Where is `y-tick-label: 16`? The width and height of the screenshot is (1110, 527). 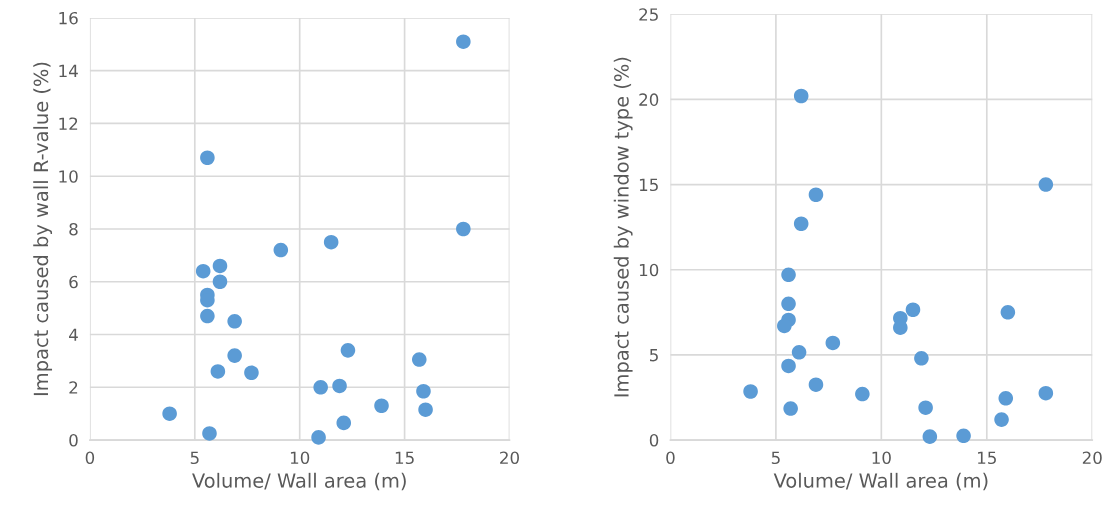 y-tick-label: 16 is located at coordinates (68, 18).